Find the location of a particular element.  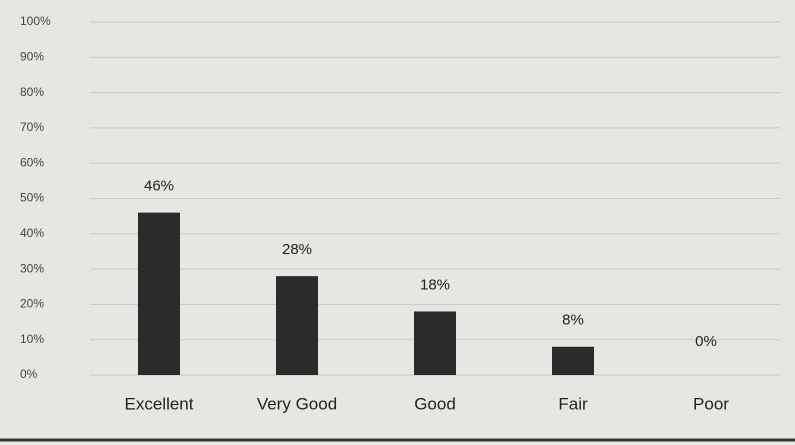

x-tick-label: Very Good is located at coordinates (297, 403).